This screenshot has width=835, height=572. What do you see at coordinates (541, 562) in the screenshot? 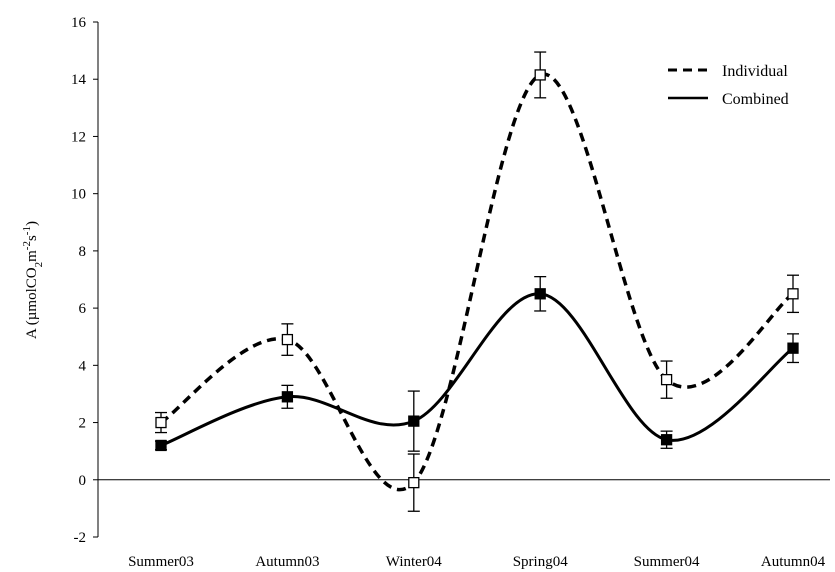
I see `x-tick-label: Spring04` at bounding box center [541, 562].